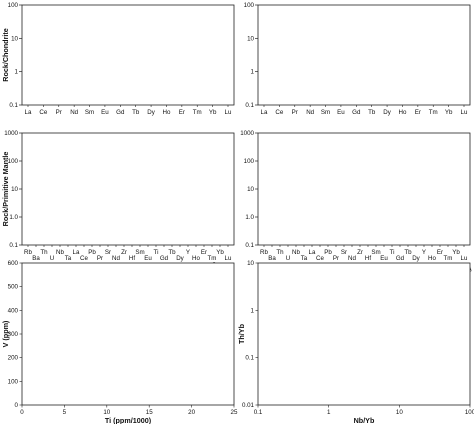 The height and width of the screenshot is (424, 474). What do you see at coordinates (13, 263) in the screenshot?
I see `y-tick-label: 600` at bounding box center [13, 263].